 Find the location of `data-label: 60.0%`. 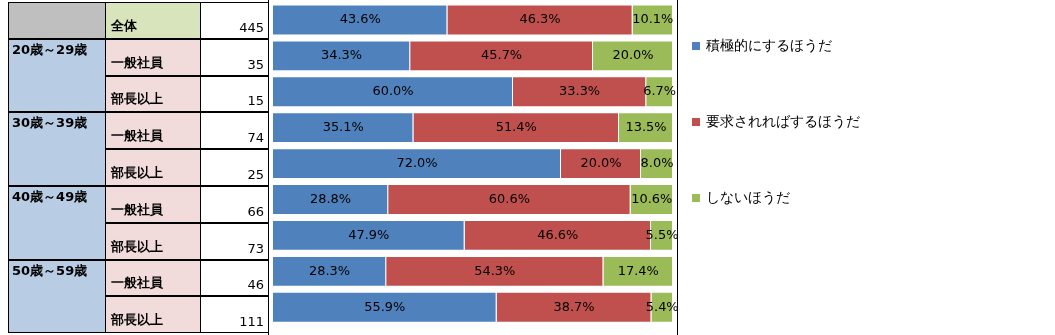

data-label: 60.0% is located at coordinates (393, 91).